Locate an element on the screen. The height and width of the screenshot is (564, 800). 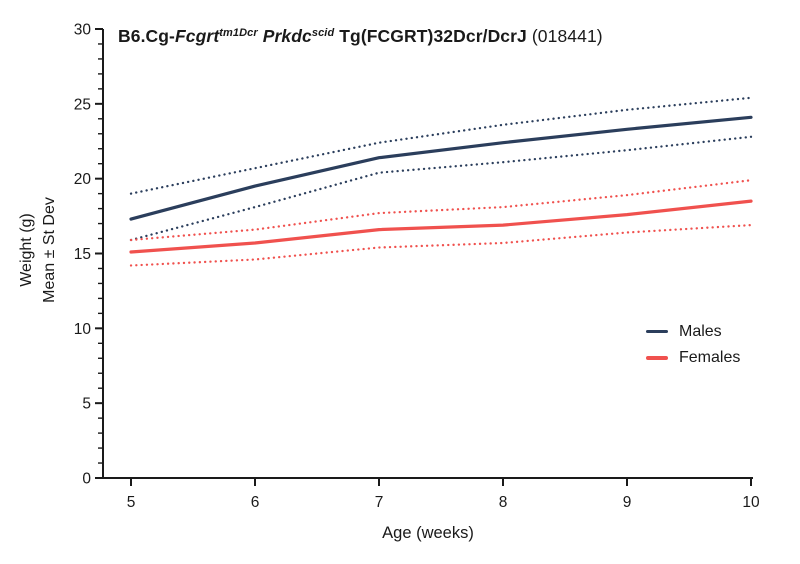
series-line-females is located at coordinates (441, 226).